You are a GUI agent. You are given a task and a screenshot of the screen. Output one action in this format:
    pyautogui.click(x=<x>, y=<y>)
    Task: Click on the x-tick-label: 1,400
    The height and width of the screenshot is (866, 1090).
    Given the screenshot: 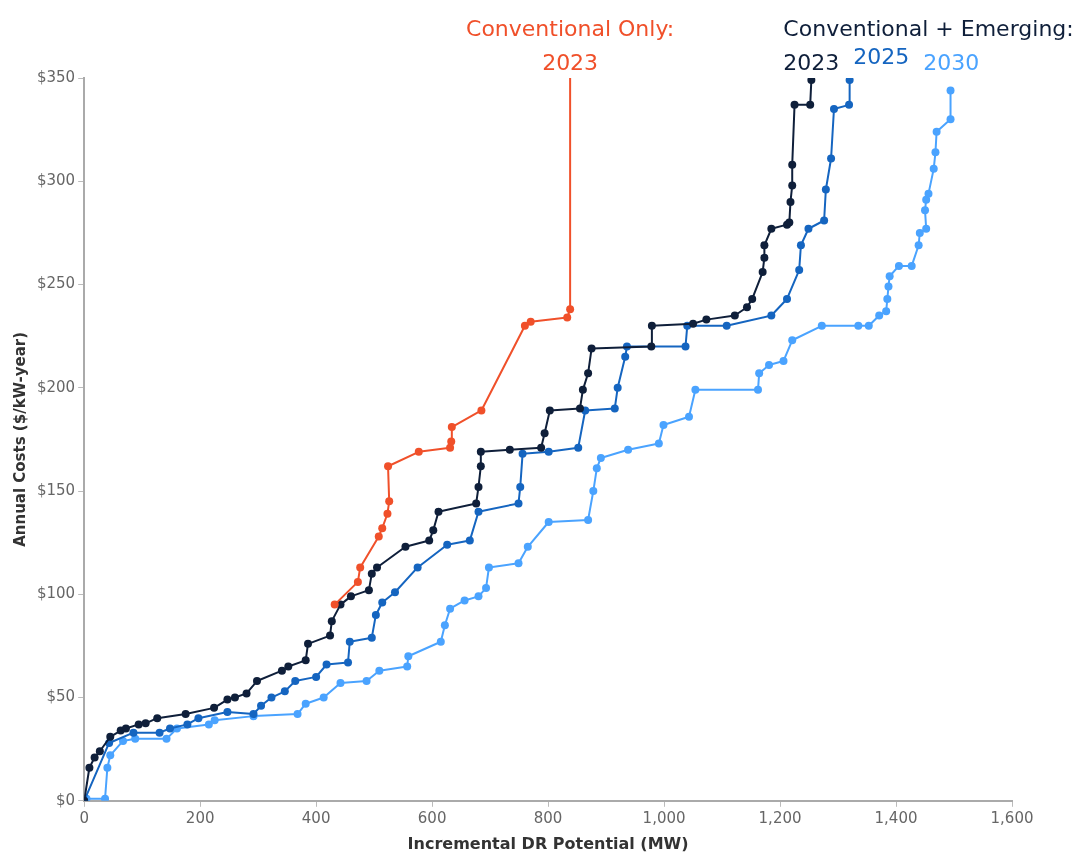 What is the action you would take?
    pyautogui.click(x=896, y=817)
    